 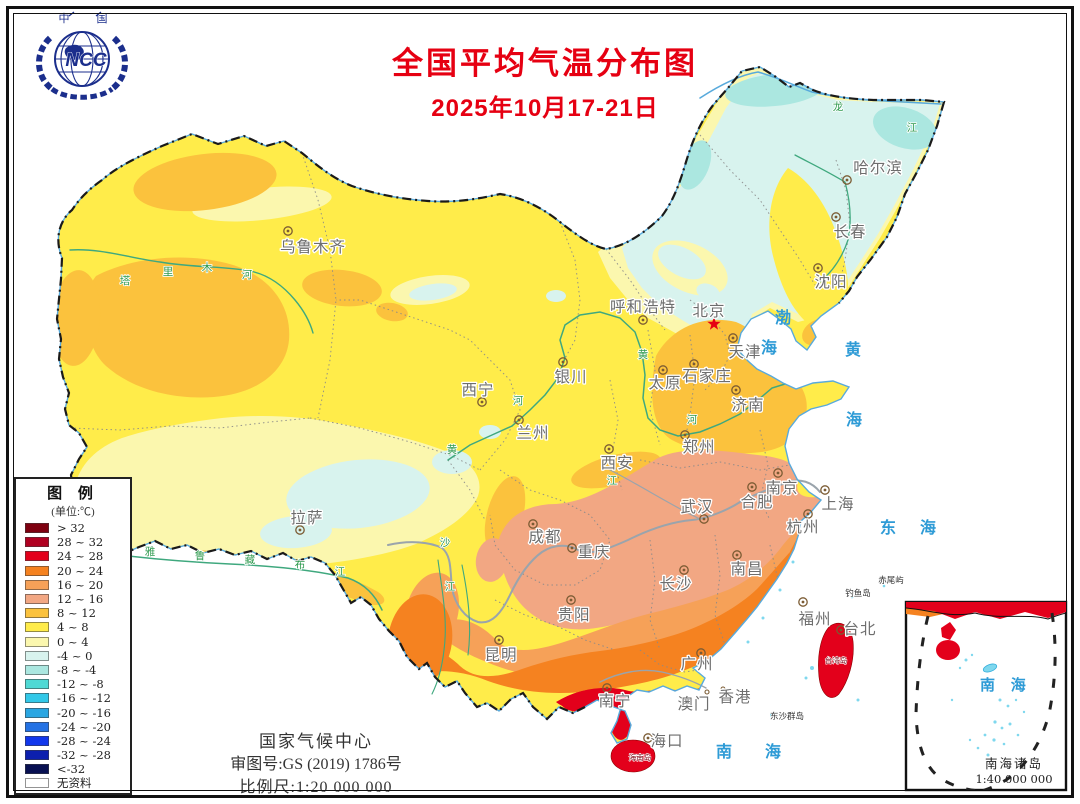 What do you see at coordinates (102, 18) in the screenshot?
I see `logo-right-char: 国` at bounding box center [102, 18].